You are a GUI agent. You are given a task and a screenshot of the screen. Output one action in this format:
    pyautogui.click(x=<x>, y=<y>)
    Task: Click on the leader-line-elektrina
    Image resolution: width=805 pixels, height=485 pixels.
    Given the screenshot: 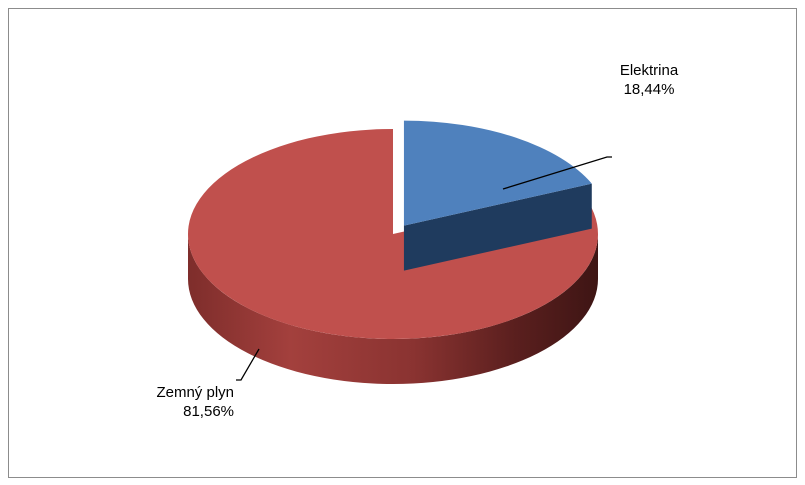 What is the action you would take?
    pyautogui.click(x=557, y=173)
    